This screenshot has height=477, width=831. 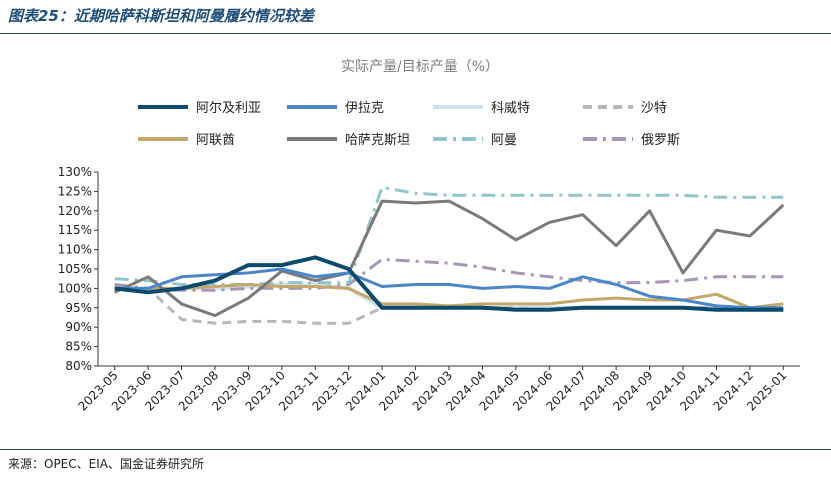 I want to click on y-tick-label: 95%, so click(x=78, y=308).